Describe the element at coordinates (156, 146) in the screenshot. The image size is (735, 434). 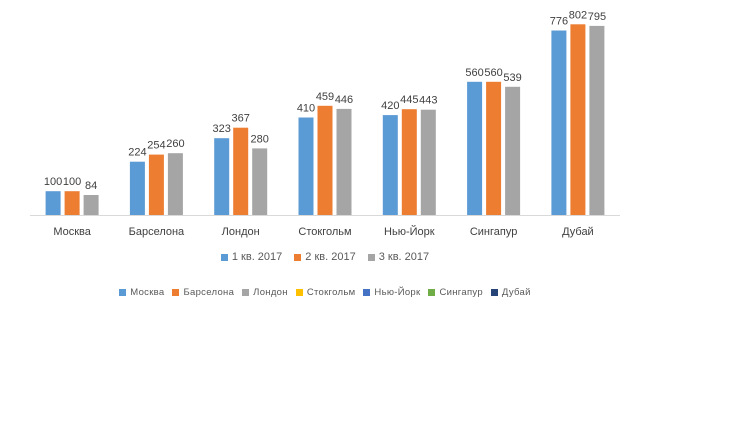
I see `data-label-series-2-2: 254` at that location.